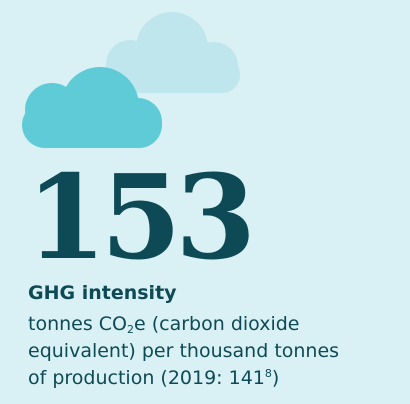 This screenshot has height=404, width=410. What do you see at coordinates (78, 324) in the screenshot?
I see `text: tonnes CO` at bounding box center [78, 324].